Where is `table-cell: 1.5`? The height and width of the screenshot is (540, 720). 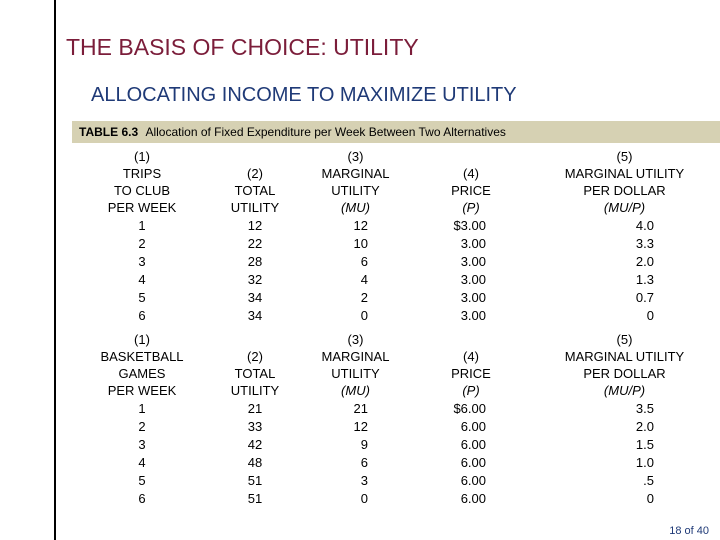 table-cell: 1.5 is located at coordinates (644, 444).